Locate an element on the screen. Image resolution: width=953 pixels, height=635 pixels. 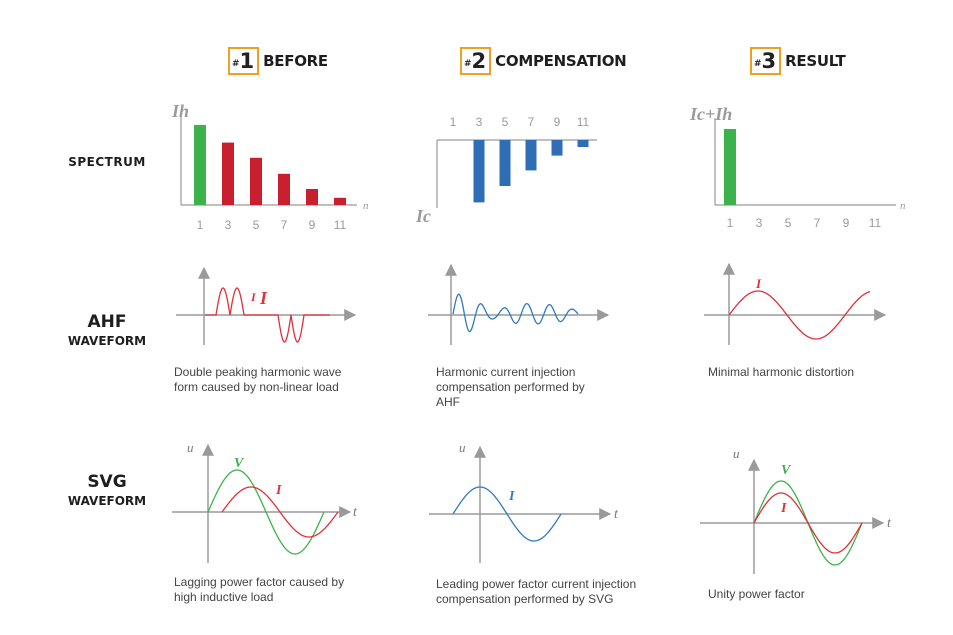
svg-before-plot: u t V I is located at coordinates (265, 501).